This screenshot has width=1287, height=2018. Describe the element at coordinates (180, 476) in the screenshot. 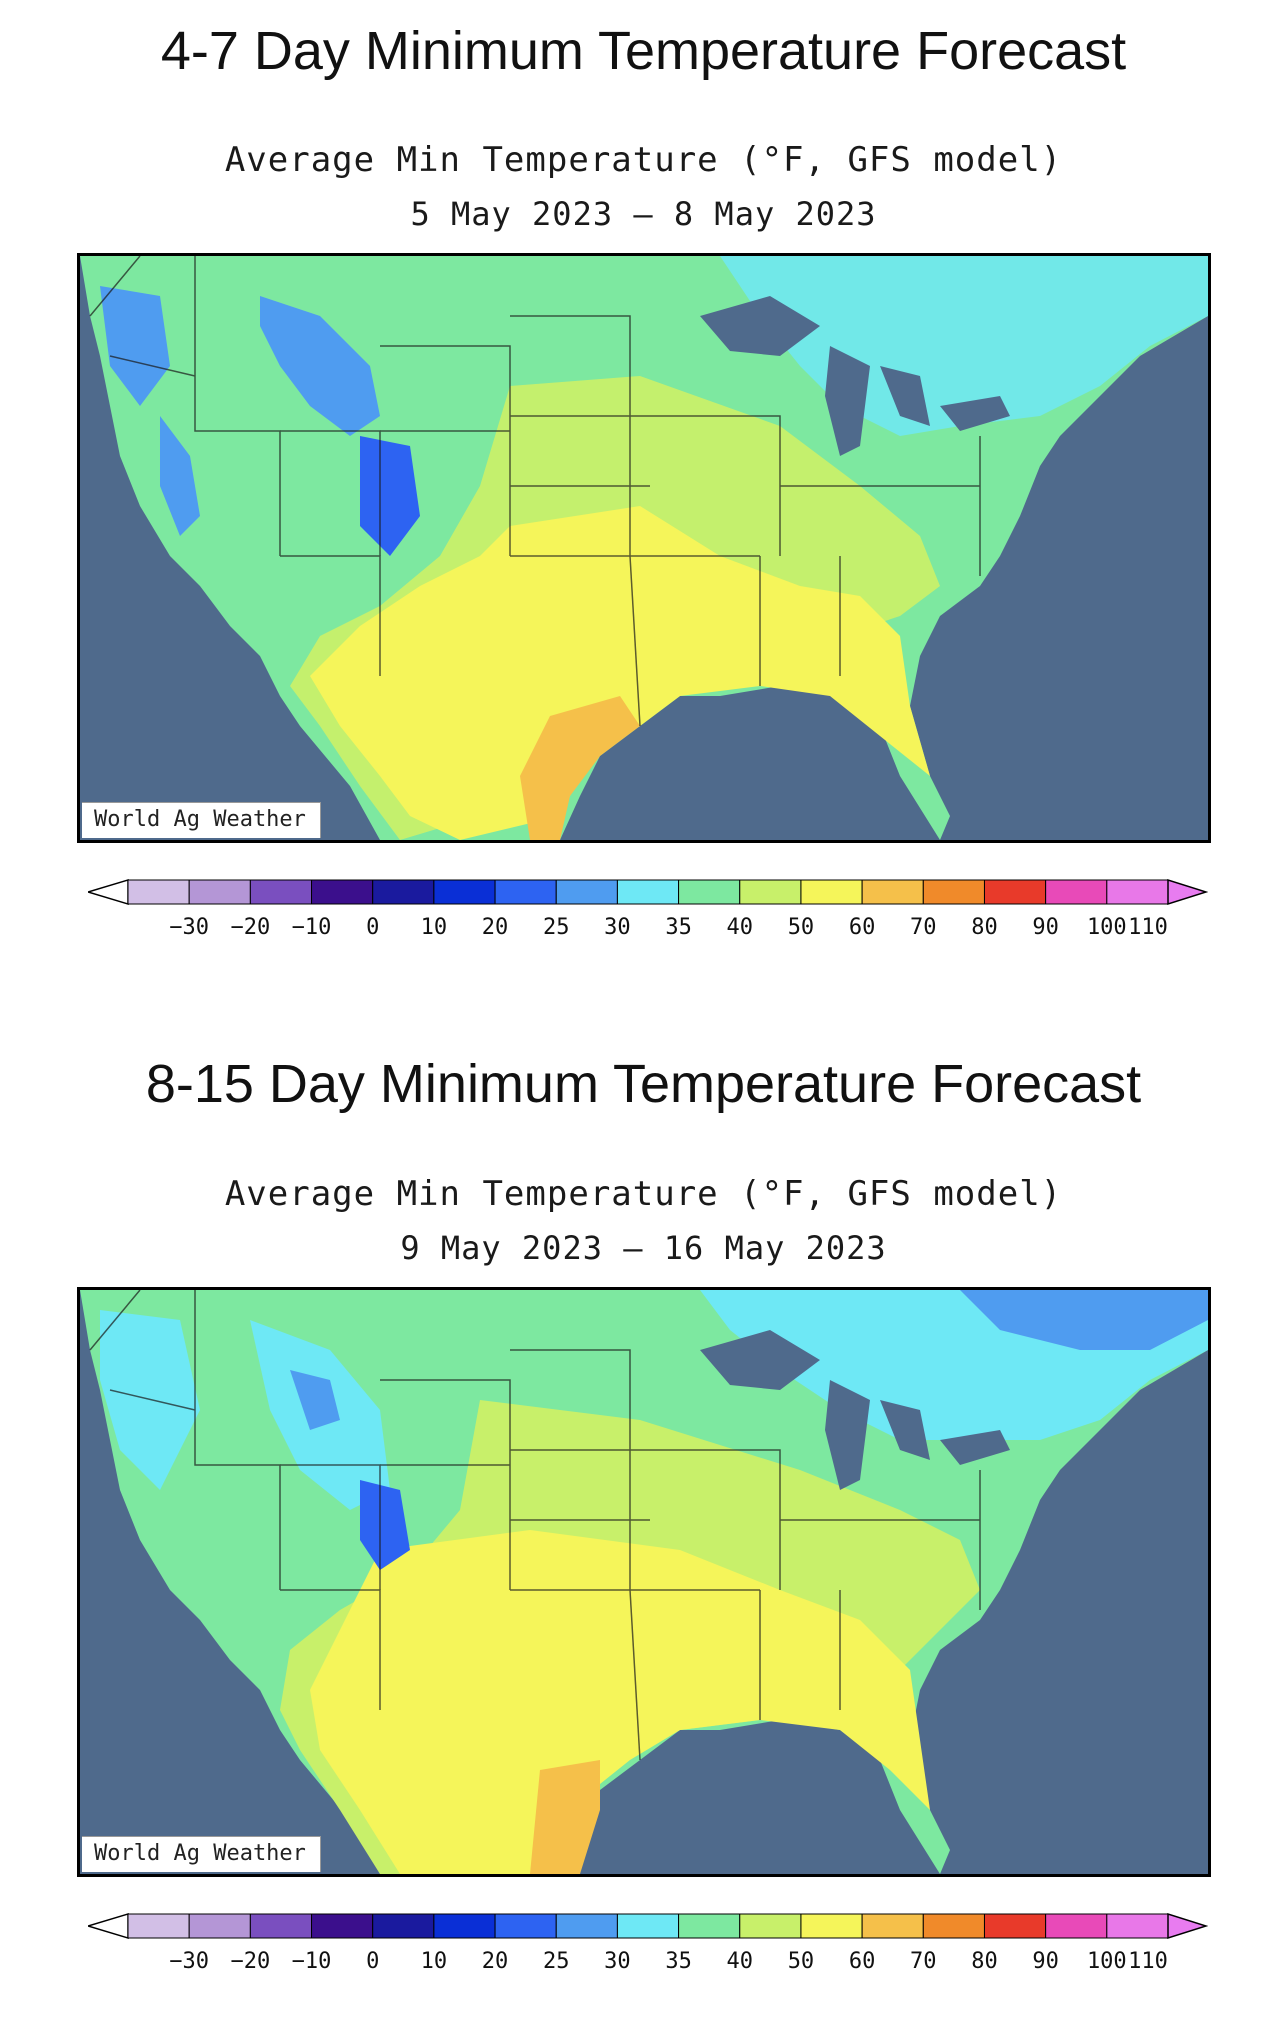

I see `sierra-cold` at that location.